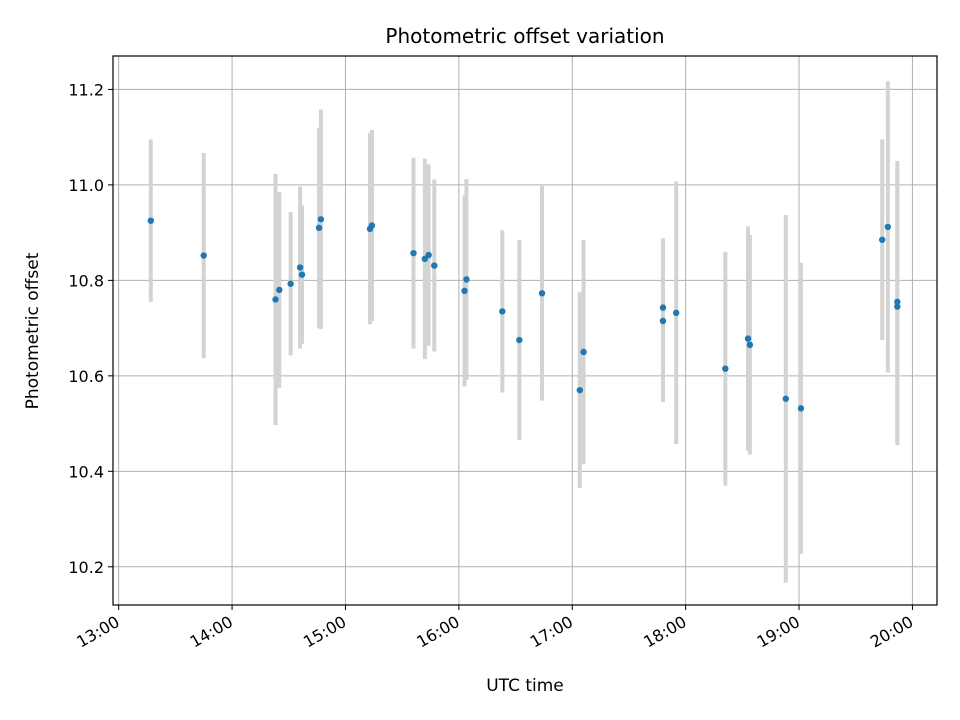 This screenshot has width=960, height=720. What do you see at coordinates (525, 686) in the screenshot?
I see `x-axis-label: UTC time` at bounding box center [525, 686].